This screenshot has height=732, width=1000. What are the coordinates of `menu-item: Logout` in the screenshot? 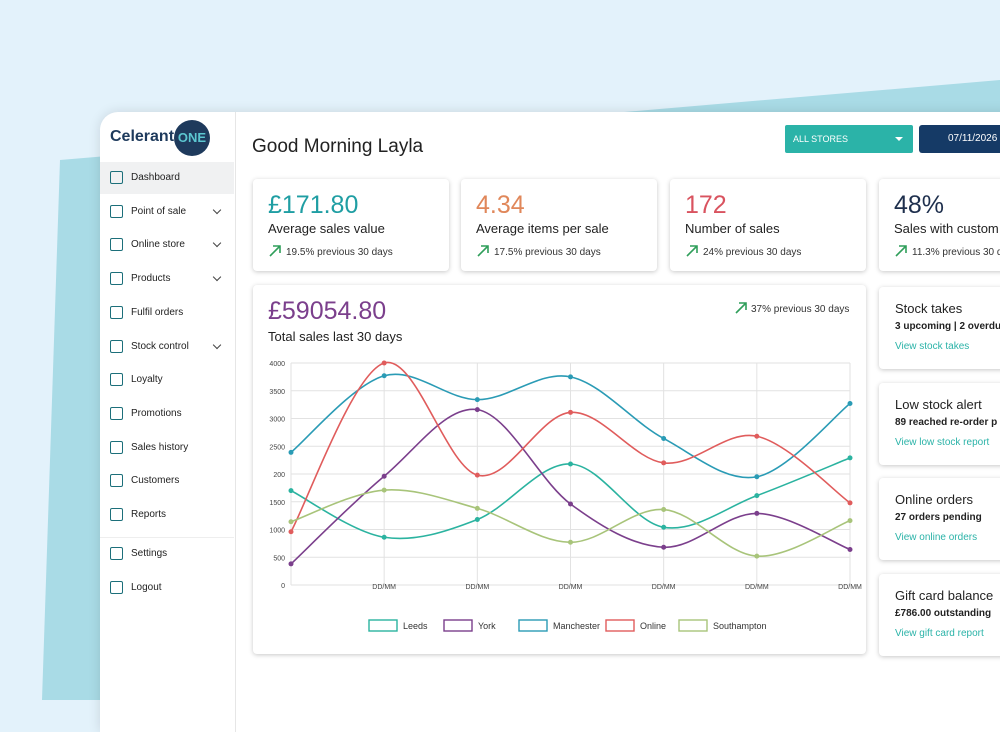 It's located at (167, 588).